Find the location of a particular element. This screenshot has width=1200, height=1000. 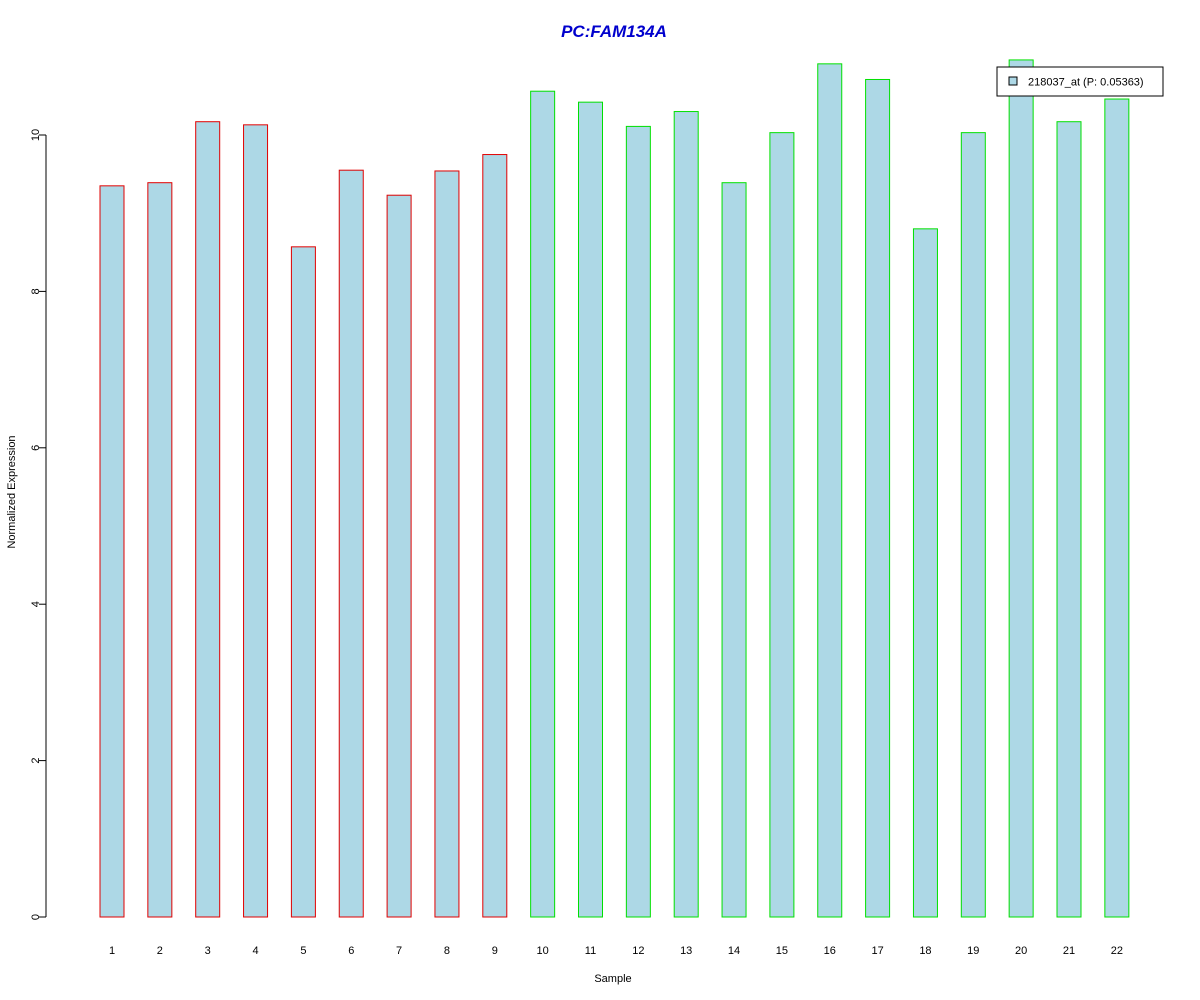

x-tick-label: 9 is located at coordinates (495, 951).